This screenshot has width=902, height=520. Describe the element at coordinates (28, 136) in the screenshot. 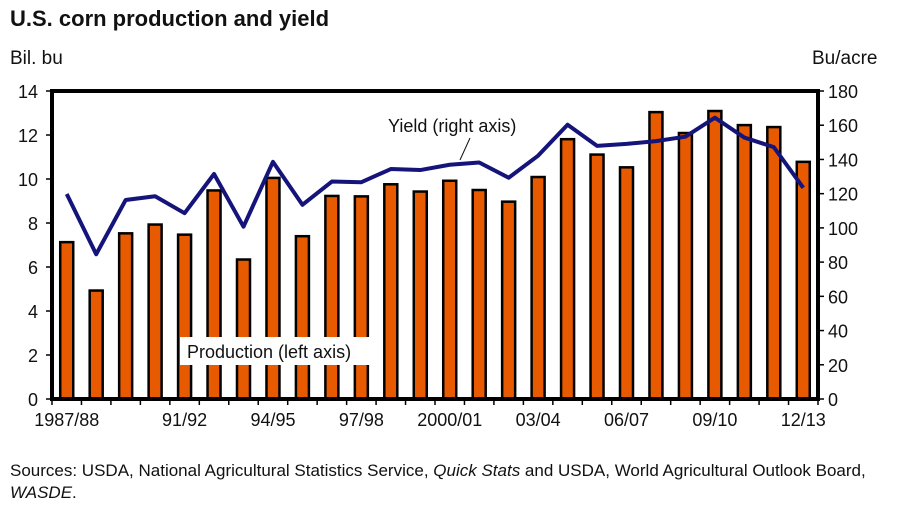

I see `left-tick-label: 12` at that location.